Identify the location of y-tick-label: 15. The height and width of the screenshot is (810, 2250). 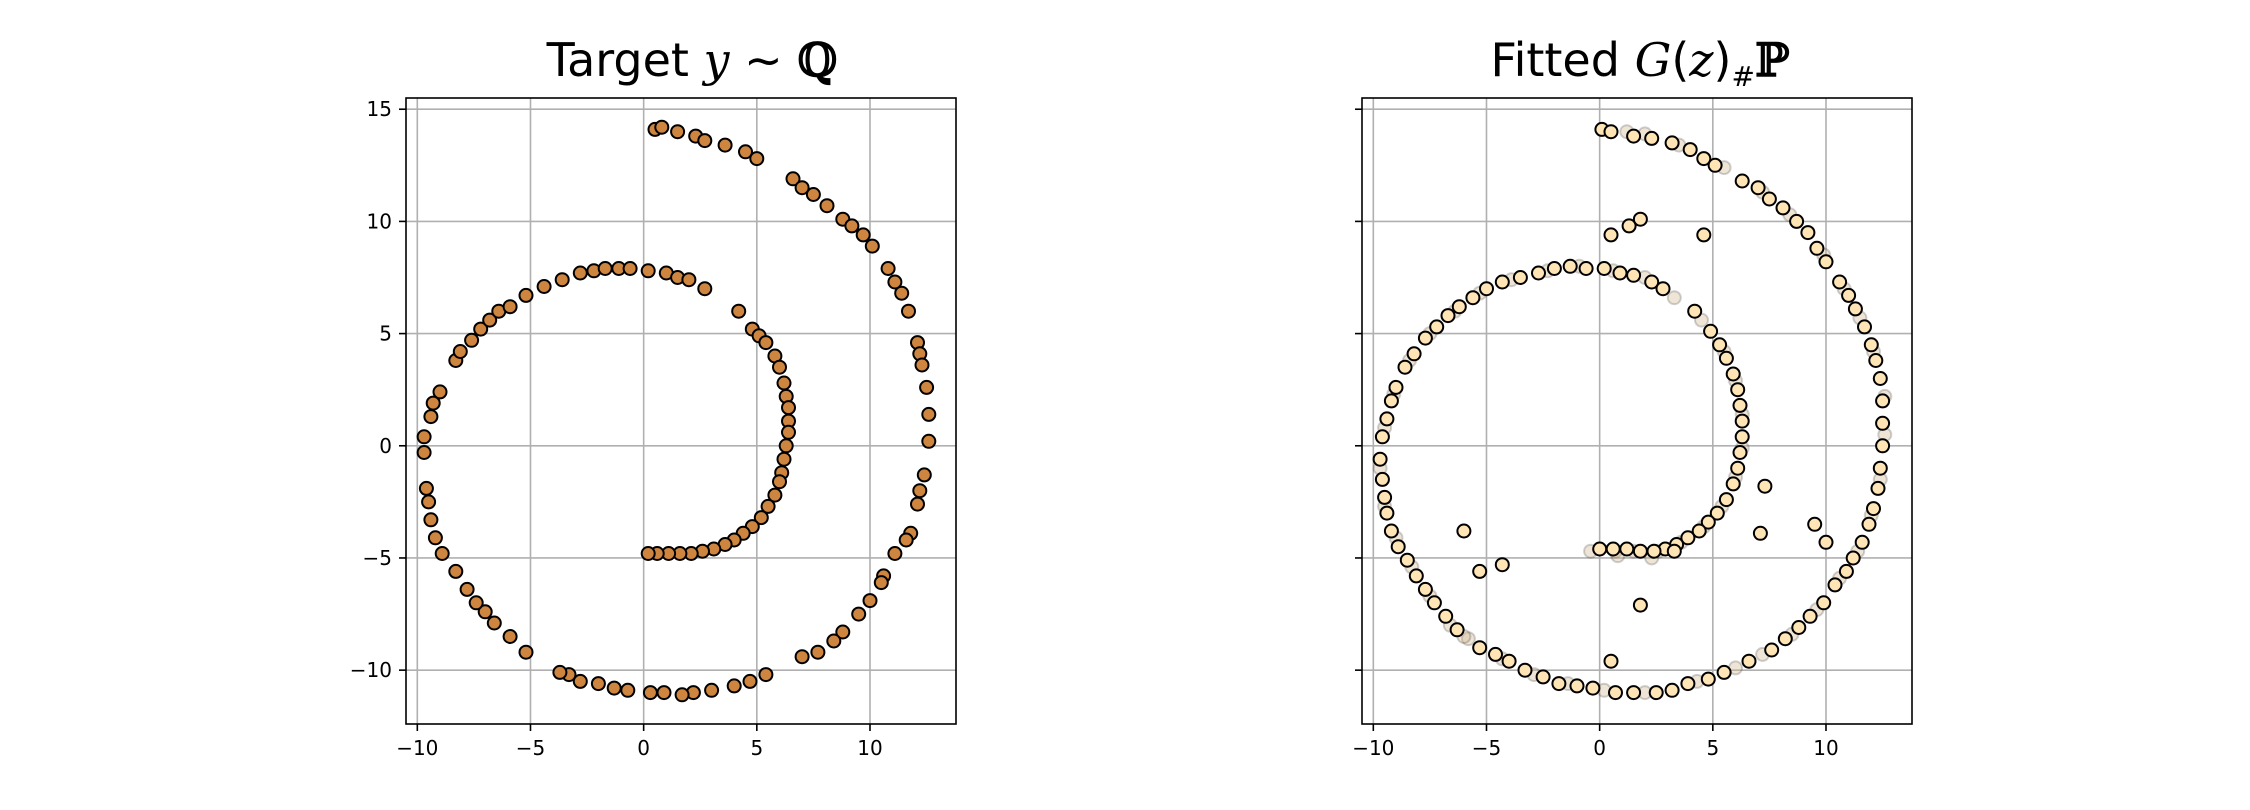
(379, 109).